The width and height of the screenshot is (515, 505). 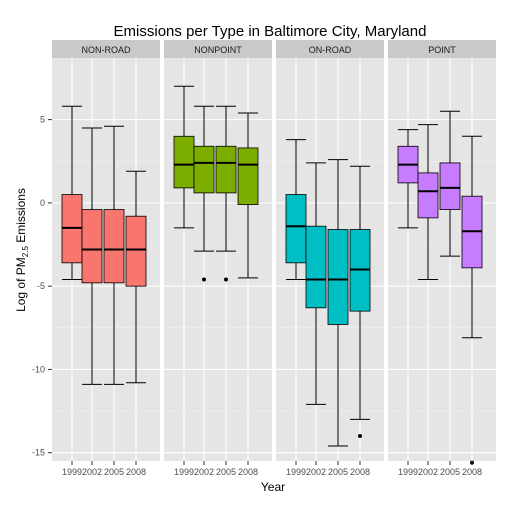 I want to click on y-axis-title-prefix: Log of PM, so click(x=21, y=284).